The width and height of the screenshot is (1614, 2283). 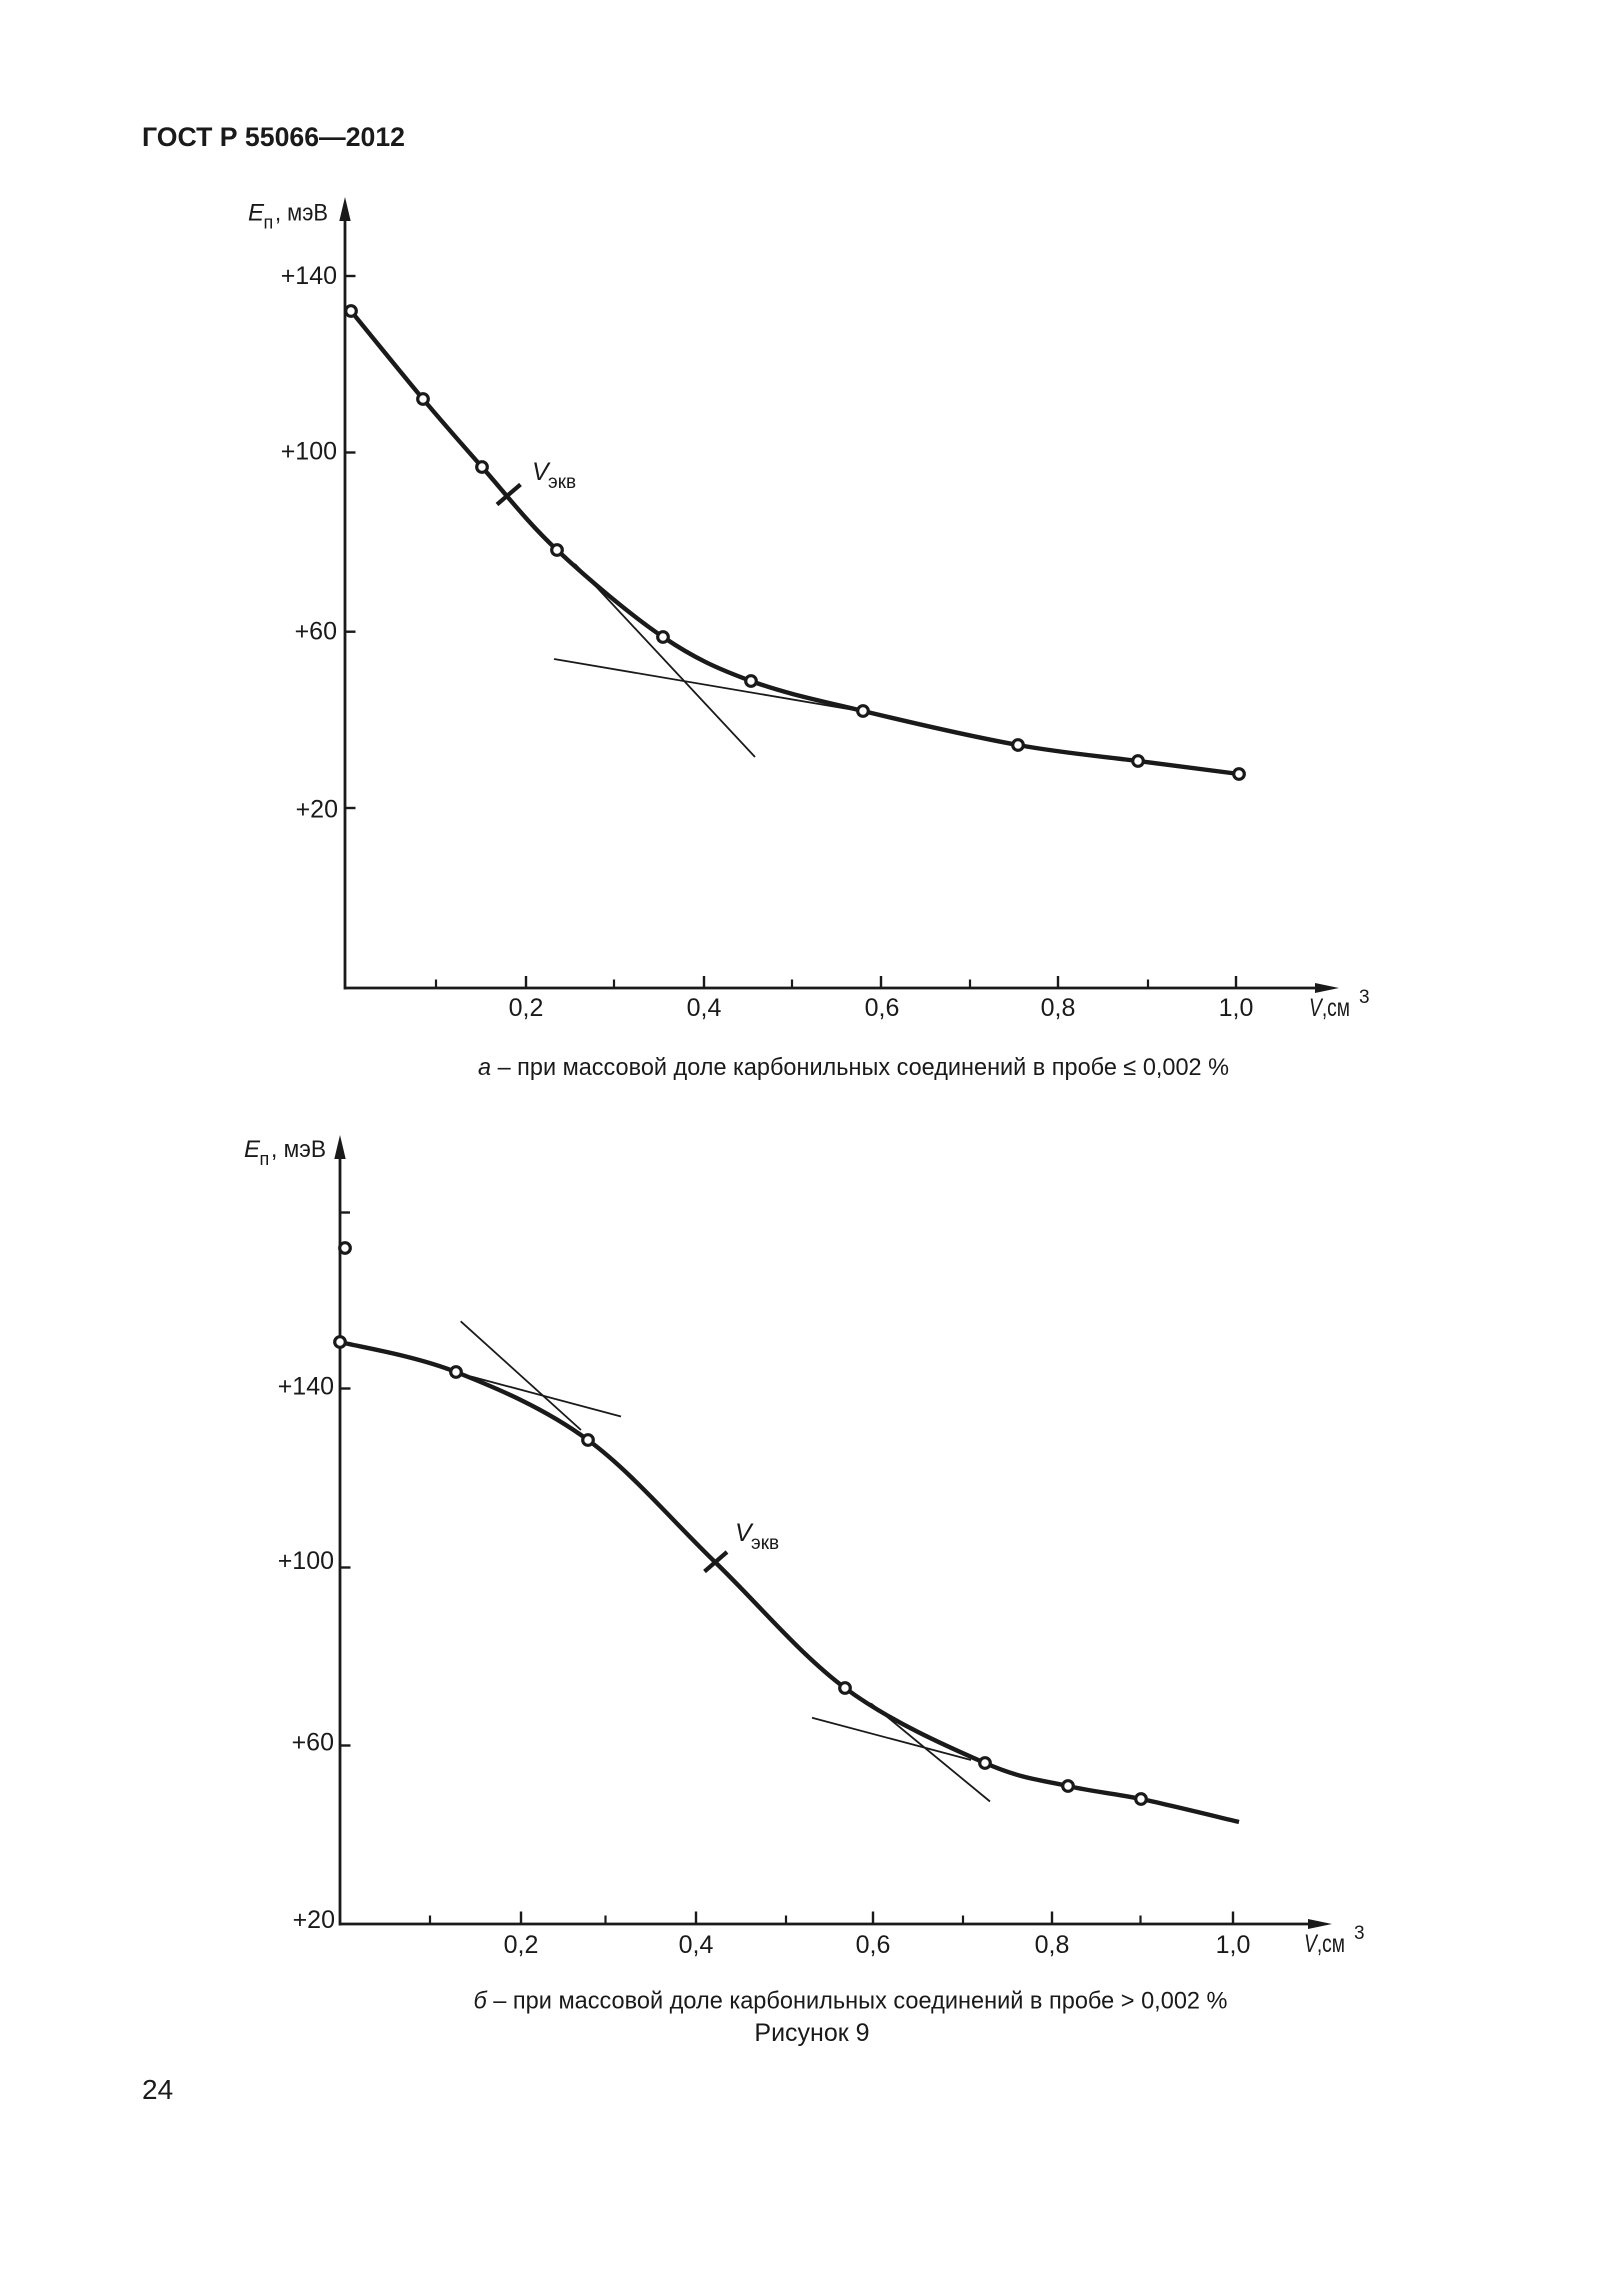 I want to click on svg-text: ГОСТ Р 55066—2012, so click(x=273, y=137).